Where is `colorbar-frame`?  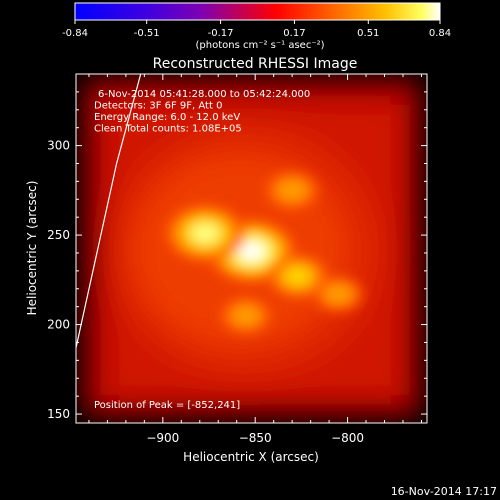
colorbar-frame is located at coordinates (257, 11).